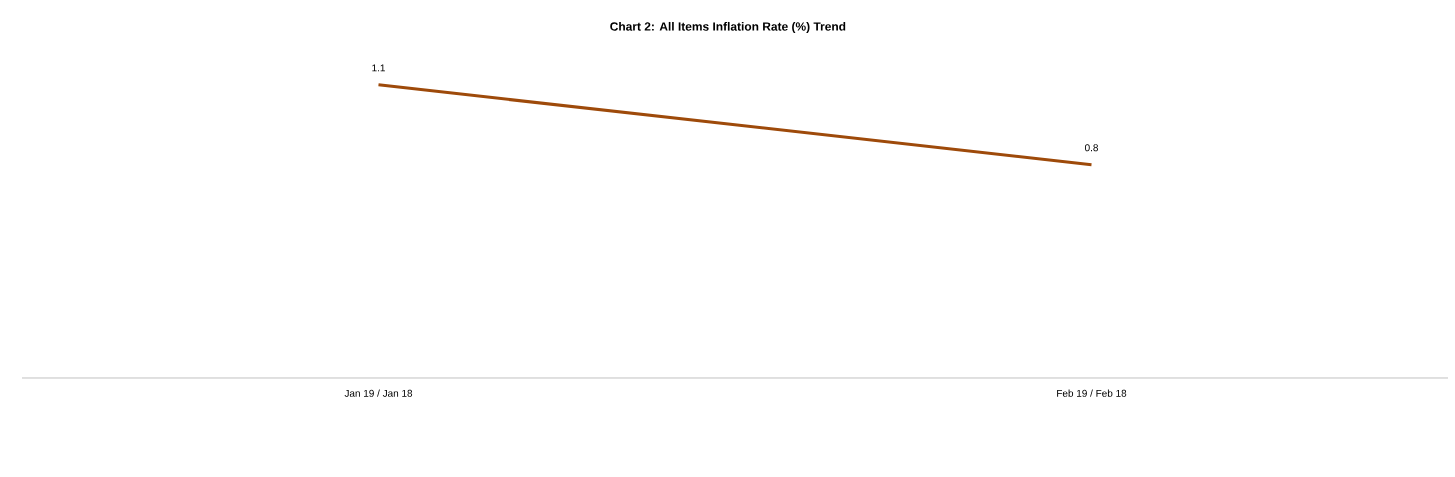  What do you see at coordinates (1092, 393) in the screenshot?
I see `x-tick-label: Feb 19 / Feb 18` at bounding box center [1092, 393].